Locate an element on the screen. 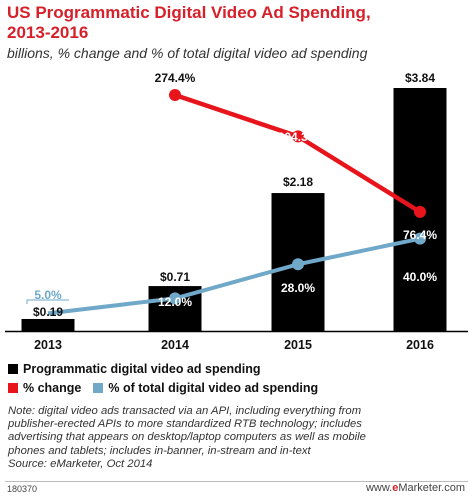  change-value-label: 76.4% is located at coordinates (420, 235).